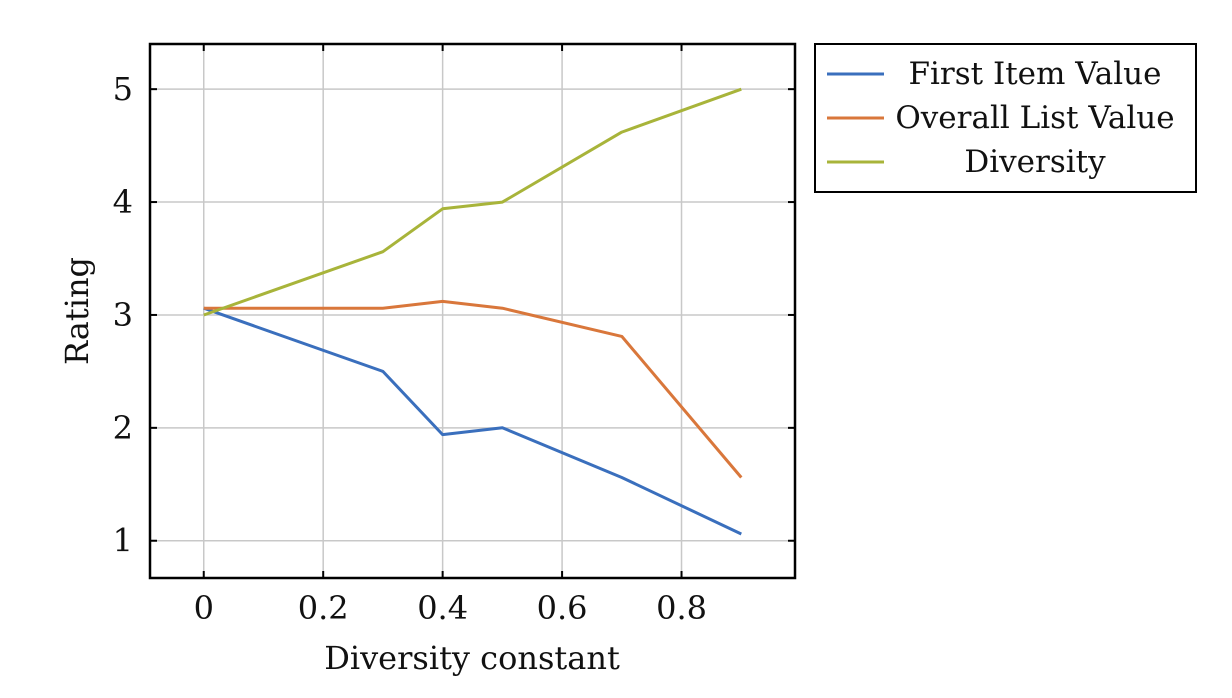 The width and height of the screenshot is (1232, 698). I want to click on series-line-diversity, so click(472, 202).